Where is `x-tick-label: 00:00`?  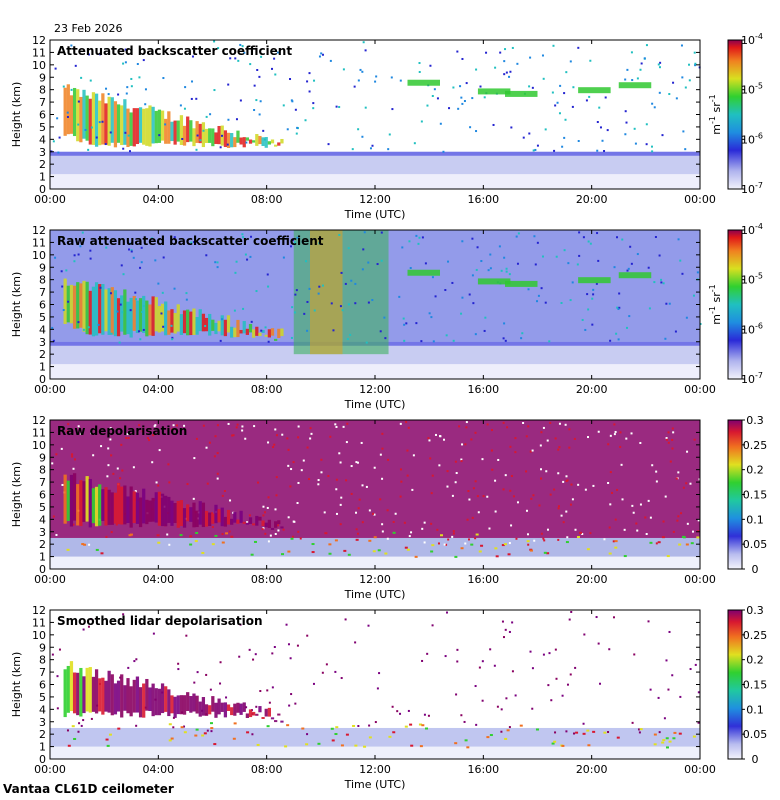
x-tick-label: 00:00 is located at coordinates (700, 769).